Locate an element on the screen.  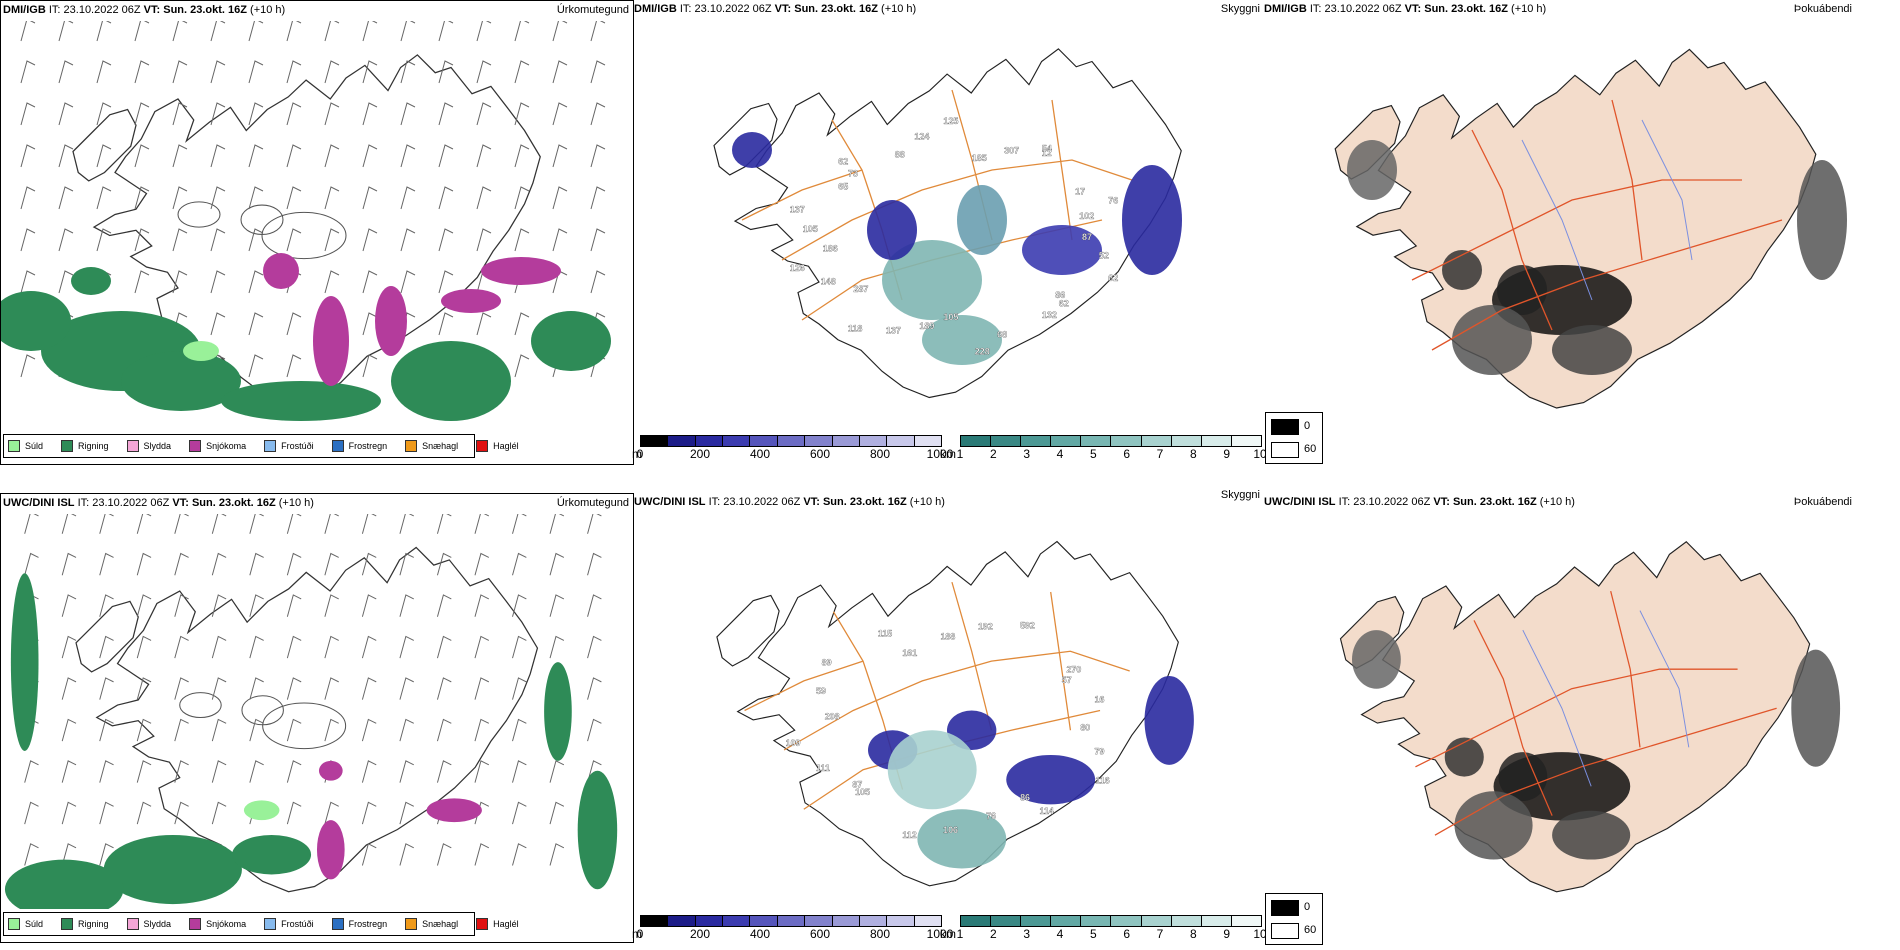
legend-label: Frostregn is located at coordinates (368, 924).